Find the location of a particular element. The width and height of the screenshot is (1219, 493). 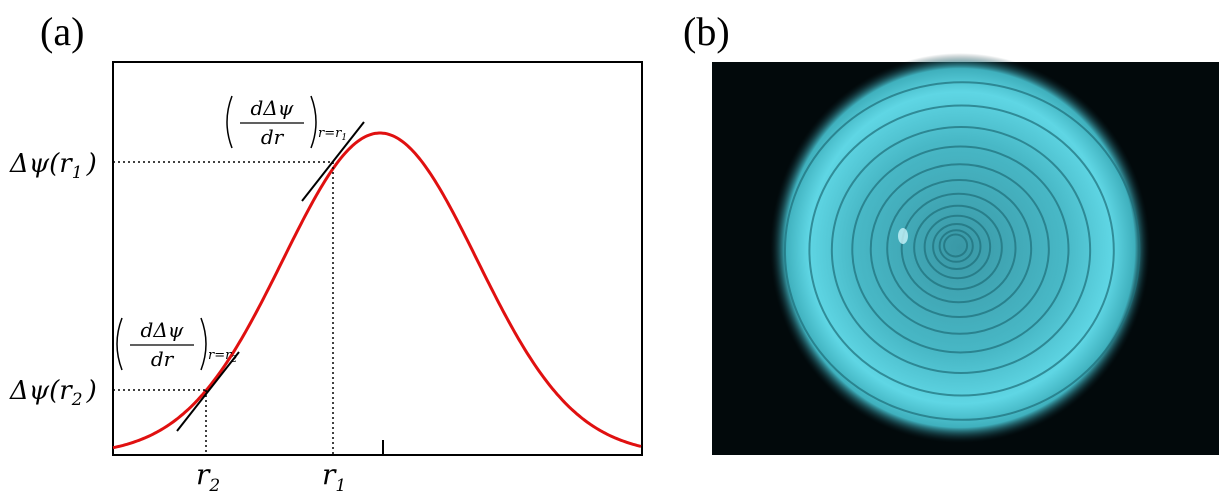

x-label-sub: 2 is located at coordinates (214, 484).